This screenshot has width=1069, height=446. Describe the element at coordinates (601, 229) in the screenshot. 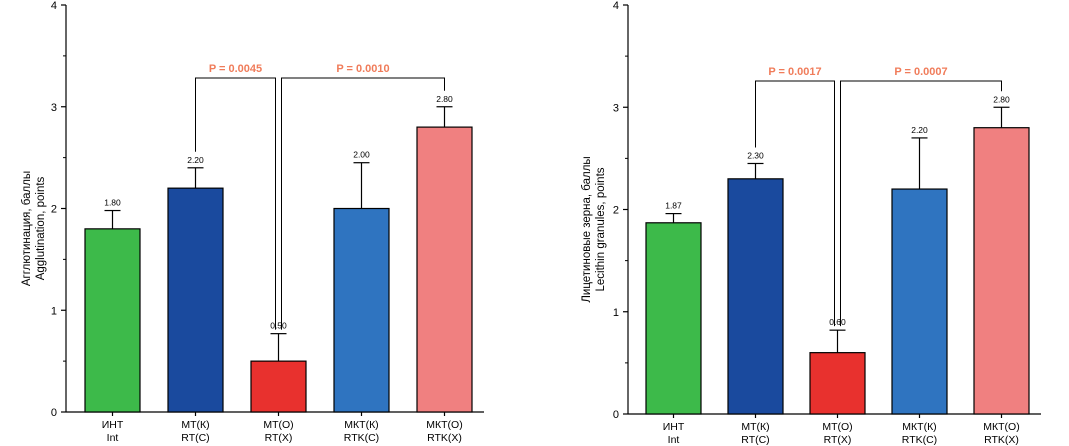

I see `y-axis-label-en: Lecithin granules, points` at that location.